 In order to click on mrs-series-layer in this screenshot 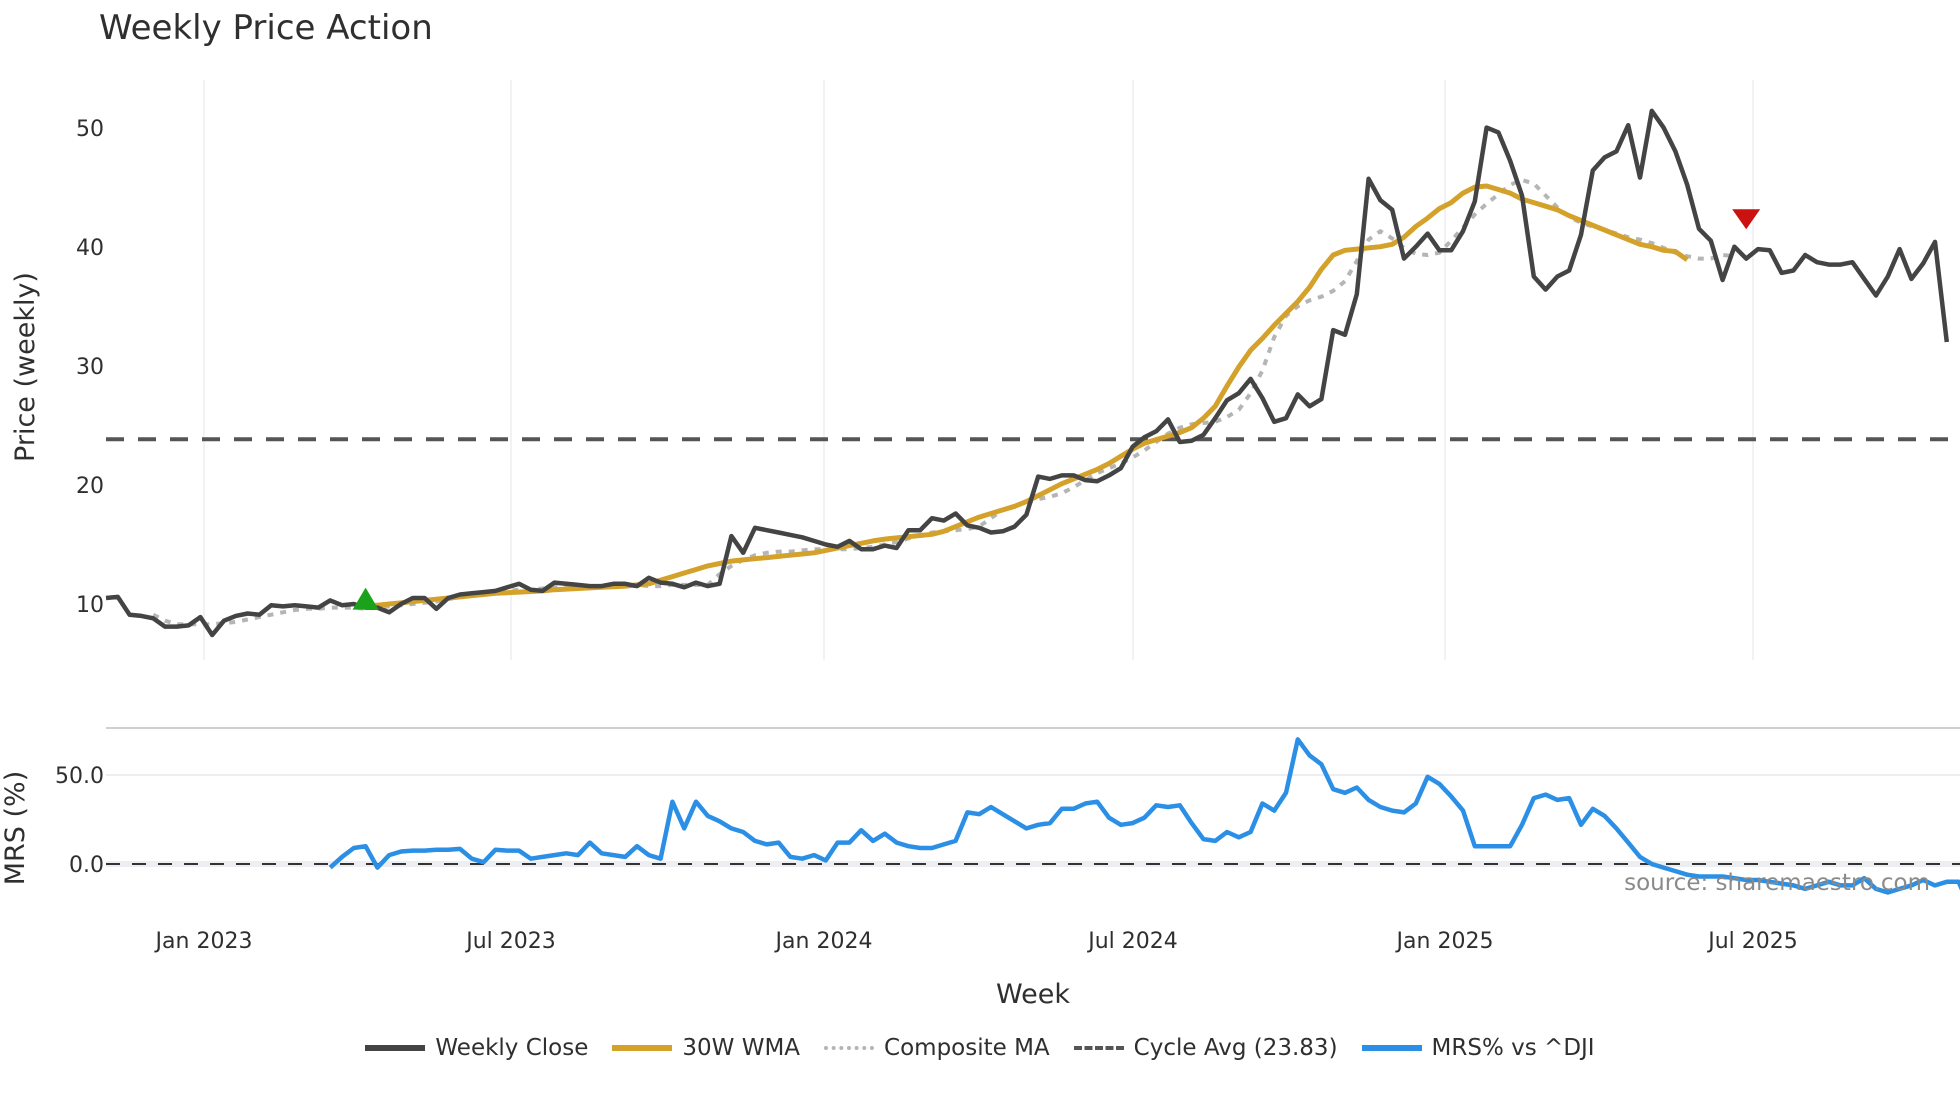, I will do `click(1033, 816)`.